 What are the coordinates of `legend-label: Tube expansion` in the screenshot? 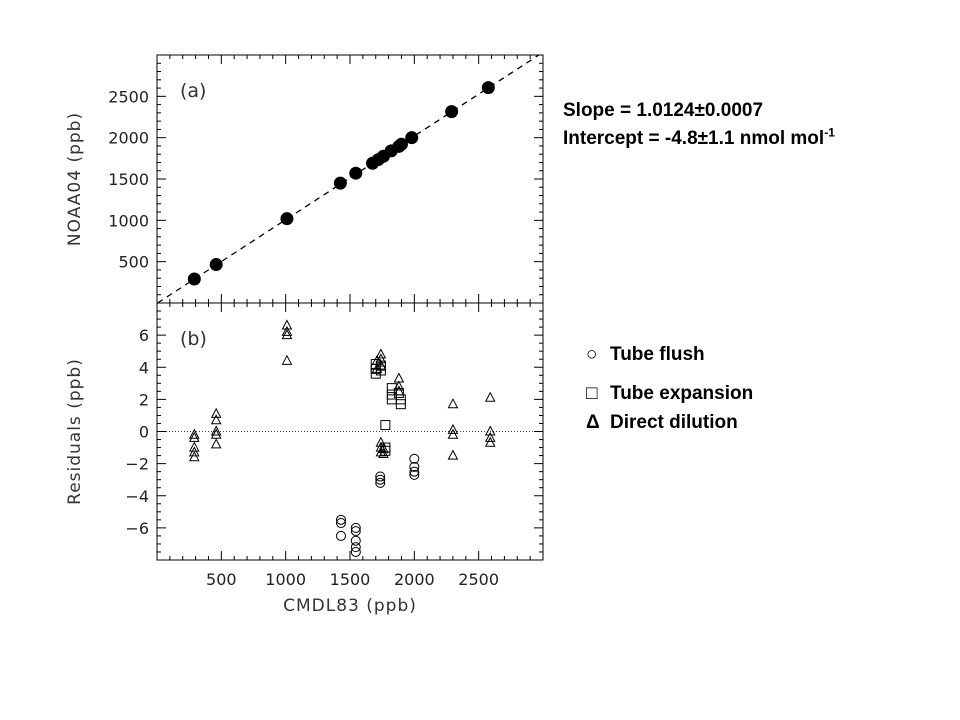 It's located at (682, 393).